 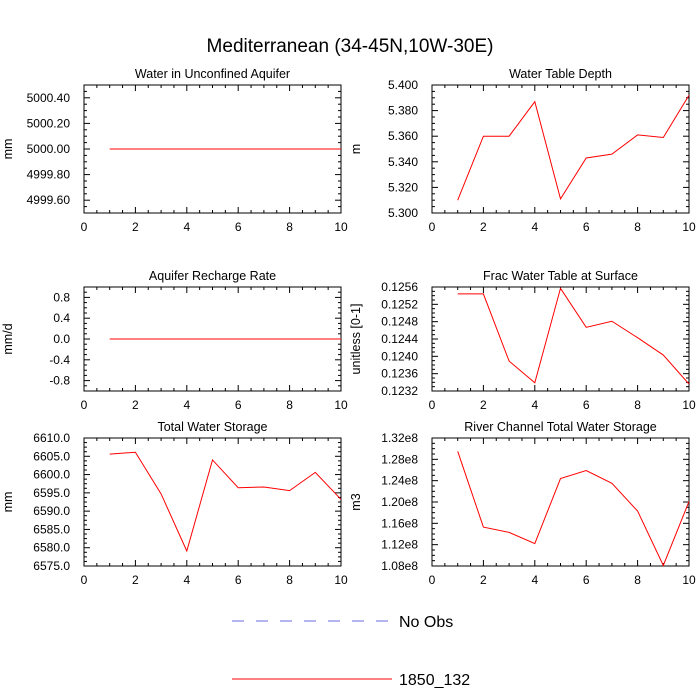 I want to click on y-tick-label: 5000.20, so click(x=49, y=123).